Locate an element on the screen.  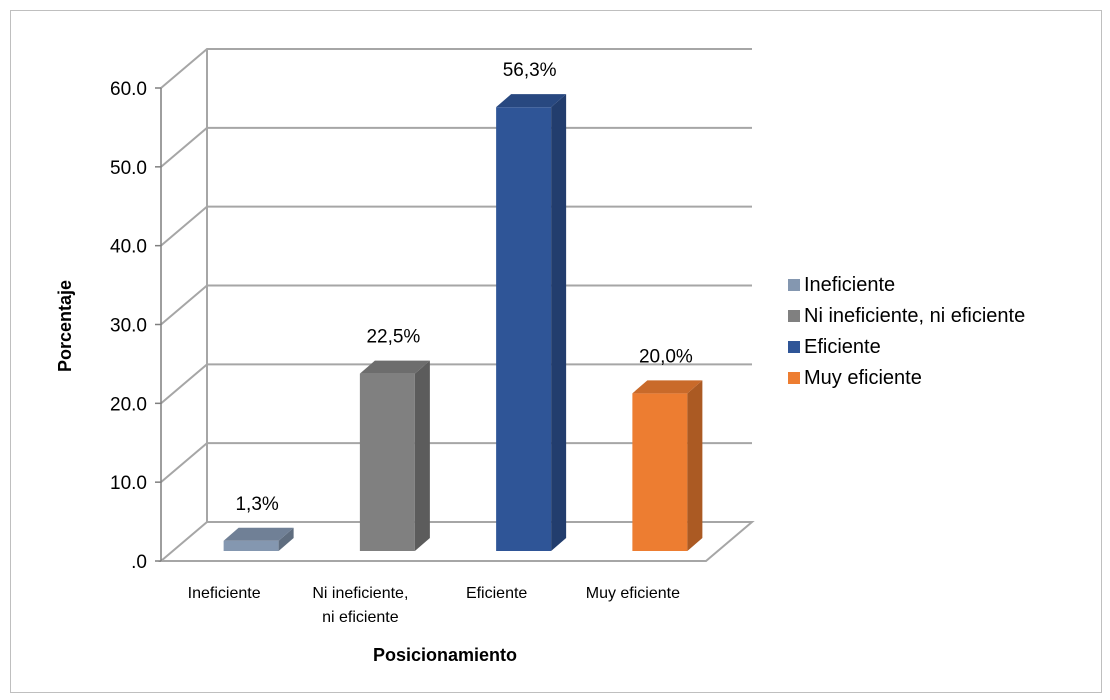
bar-eficiente is located at coordinates (531, 322).